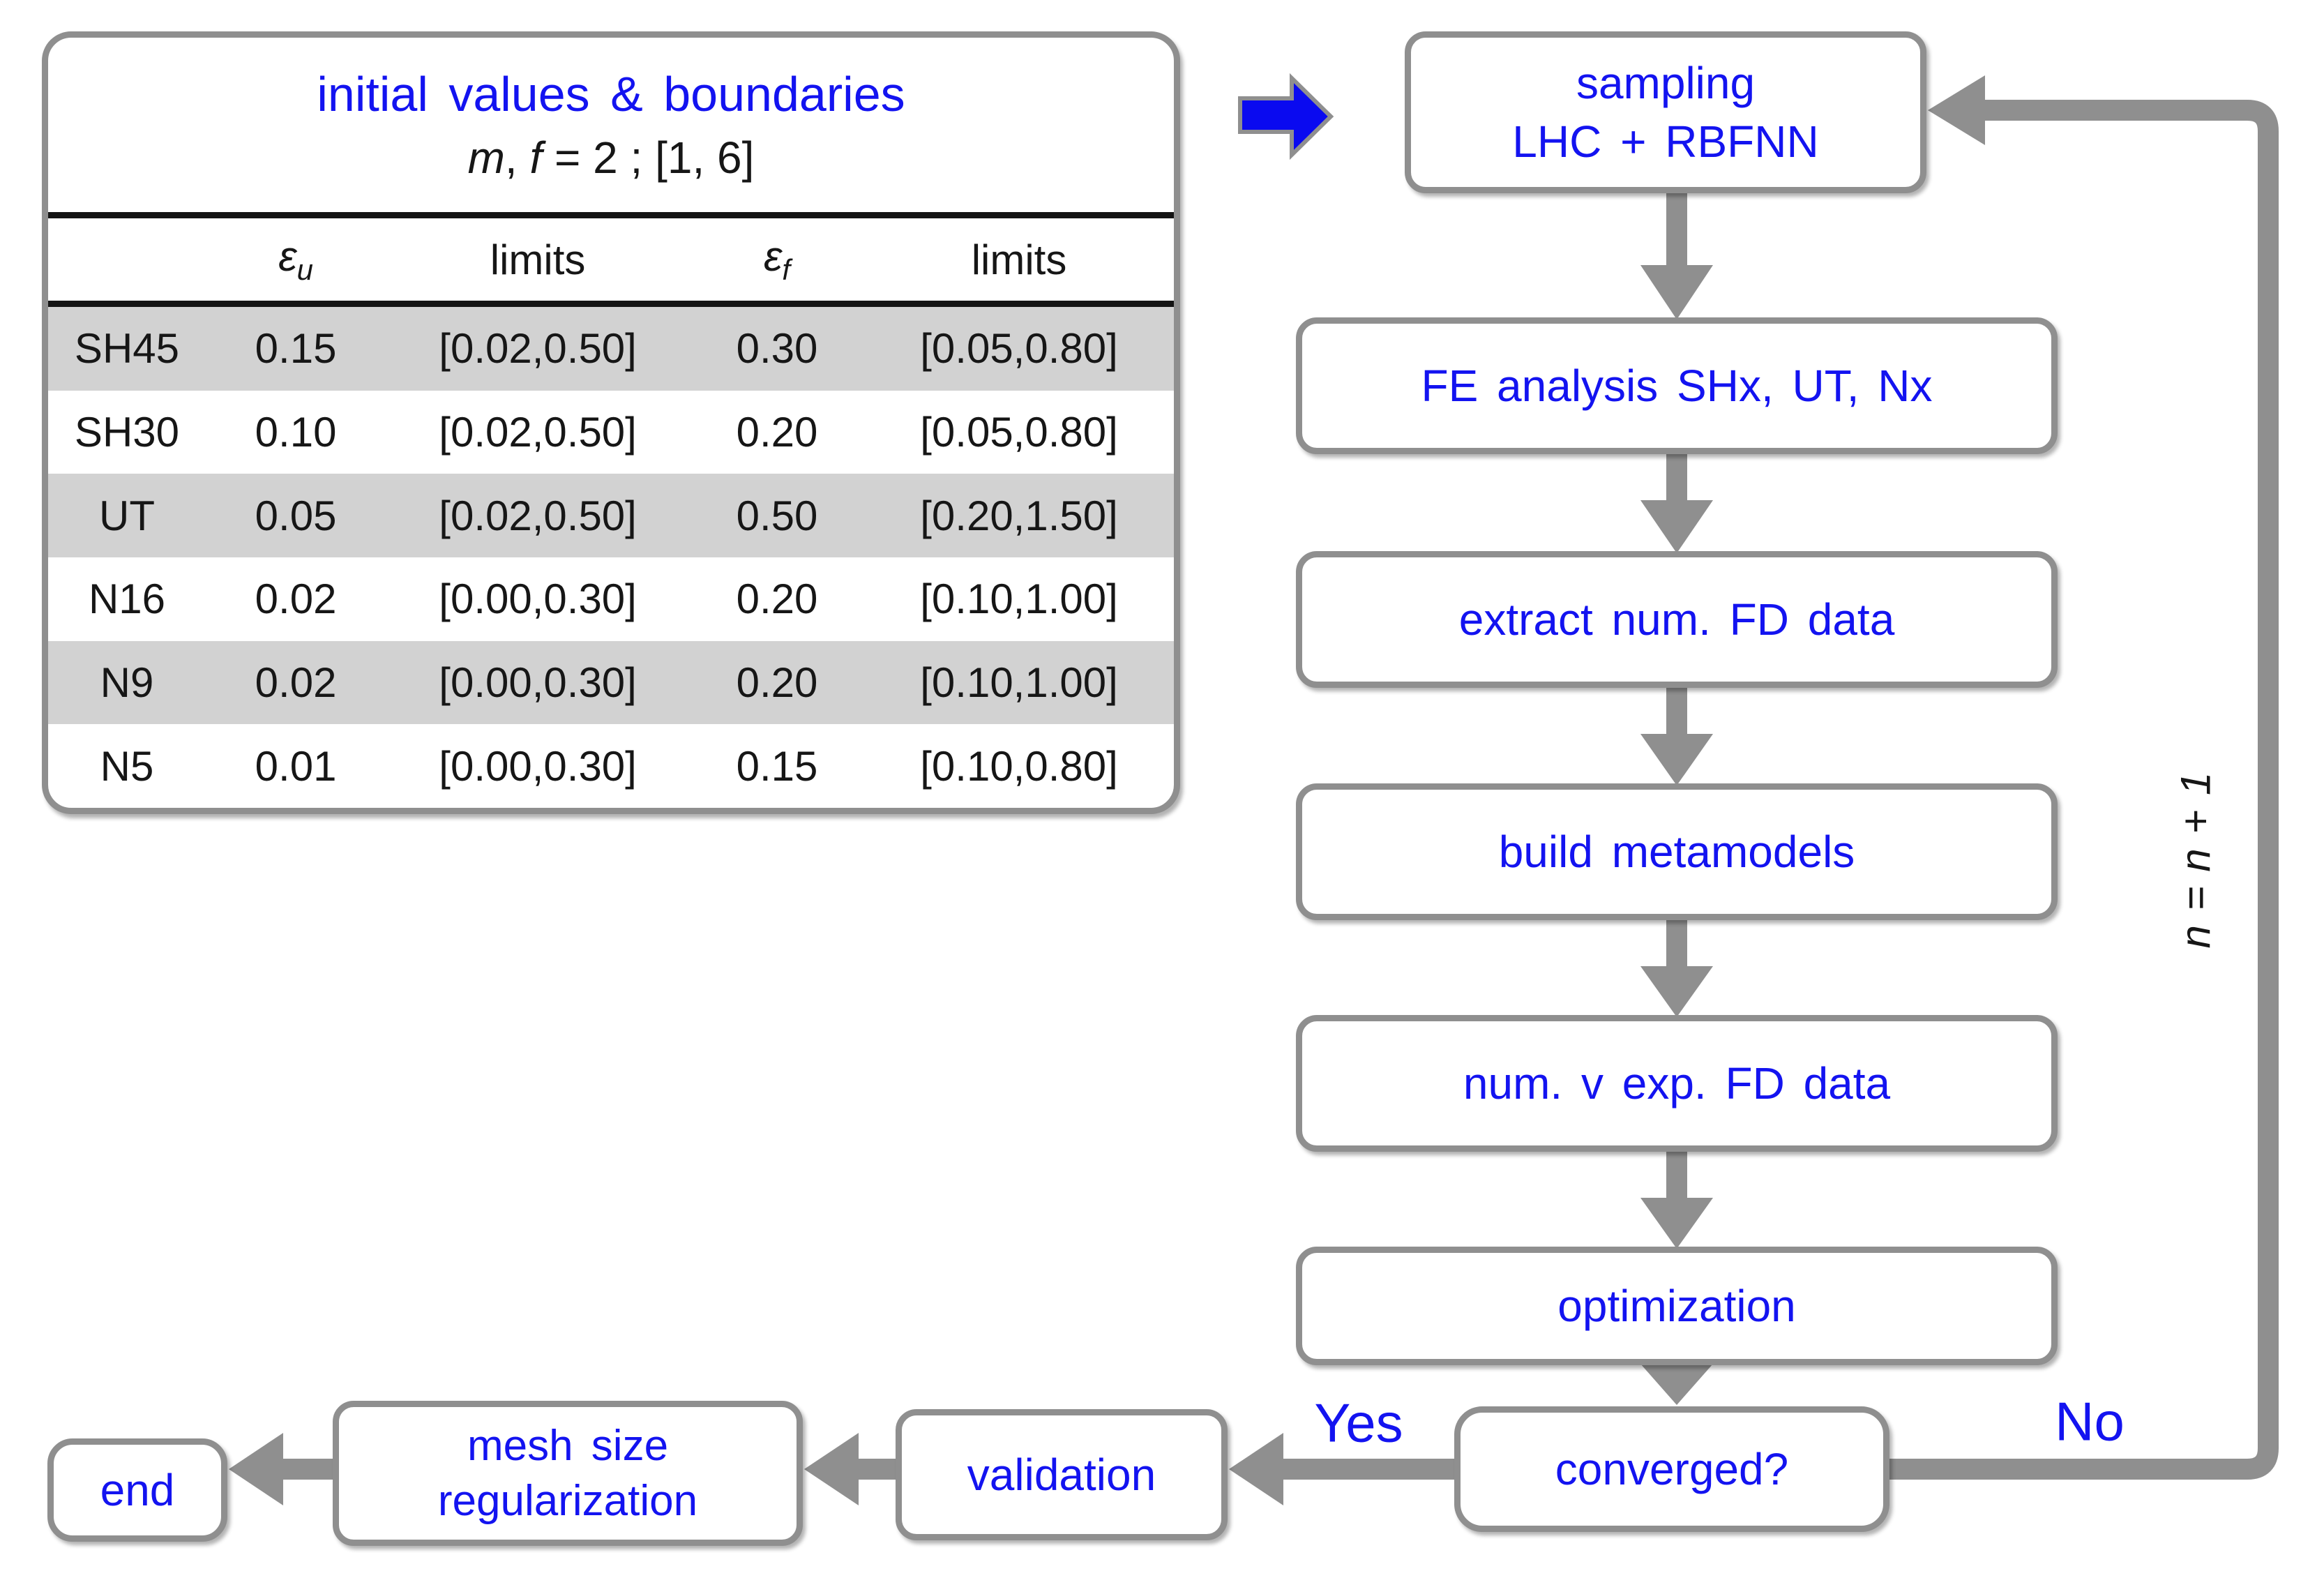 Image resolution: width=2324 pixels, height=1571 pixels. I want to click on header-eps-f: εf, so click(777, 259).